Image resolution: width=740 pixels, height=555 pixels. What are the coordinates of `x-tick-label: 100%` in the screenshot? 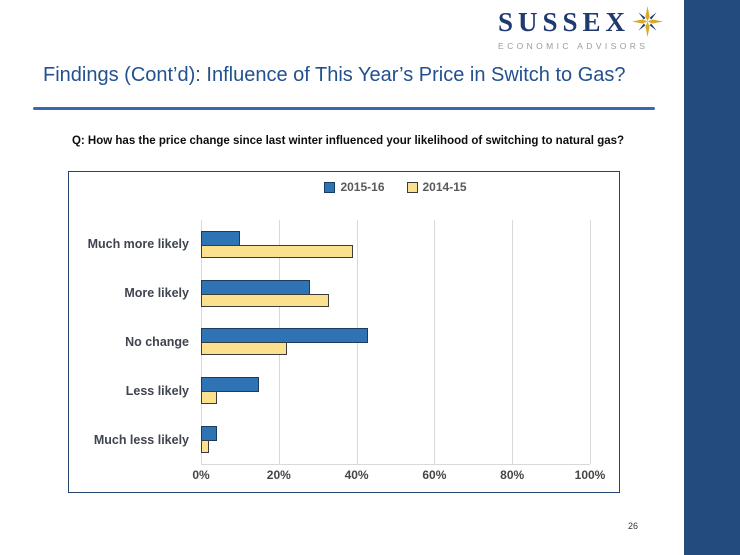 It's located at (590, 475).